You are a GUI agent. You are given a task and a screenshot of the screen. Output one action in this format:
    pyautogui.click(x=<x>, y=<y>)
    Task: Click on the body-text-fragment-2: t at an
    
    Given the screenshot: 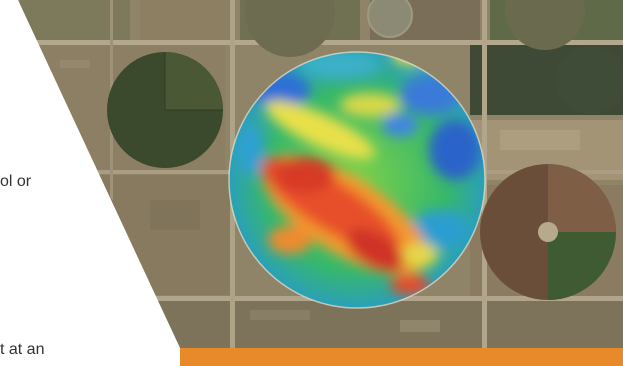 What is the action you would take?
    pyautogui.click(x=22, y=349)
    